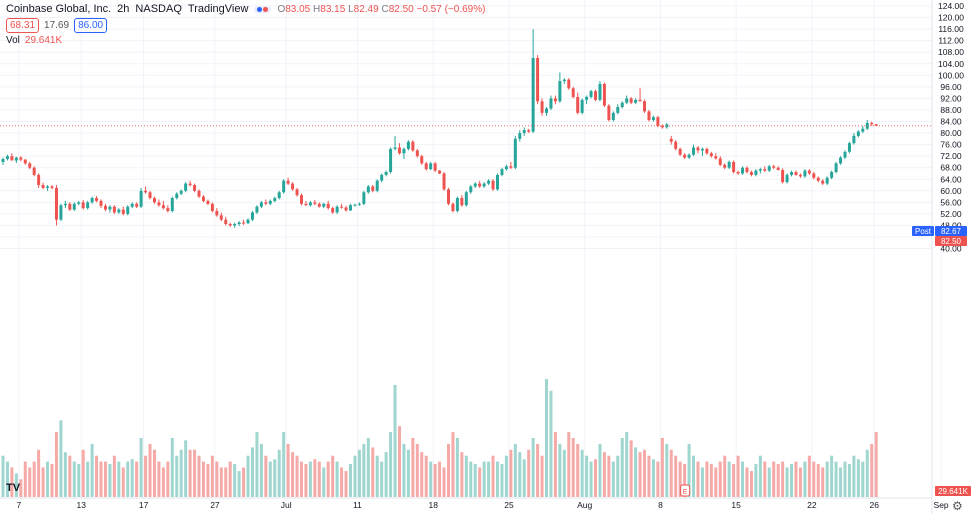  I want to click on bid-button: 68.31, so click(23, 25).